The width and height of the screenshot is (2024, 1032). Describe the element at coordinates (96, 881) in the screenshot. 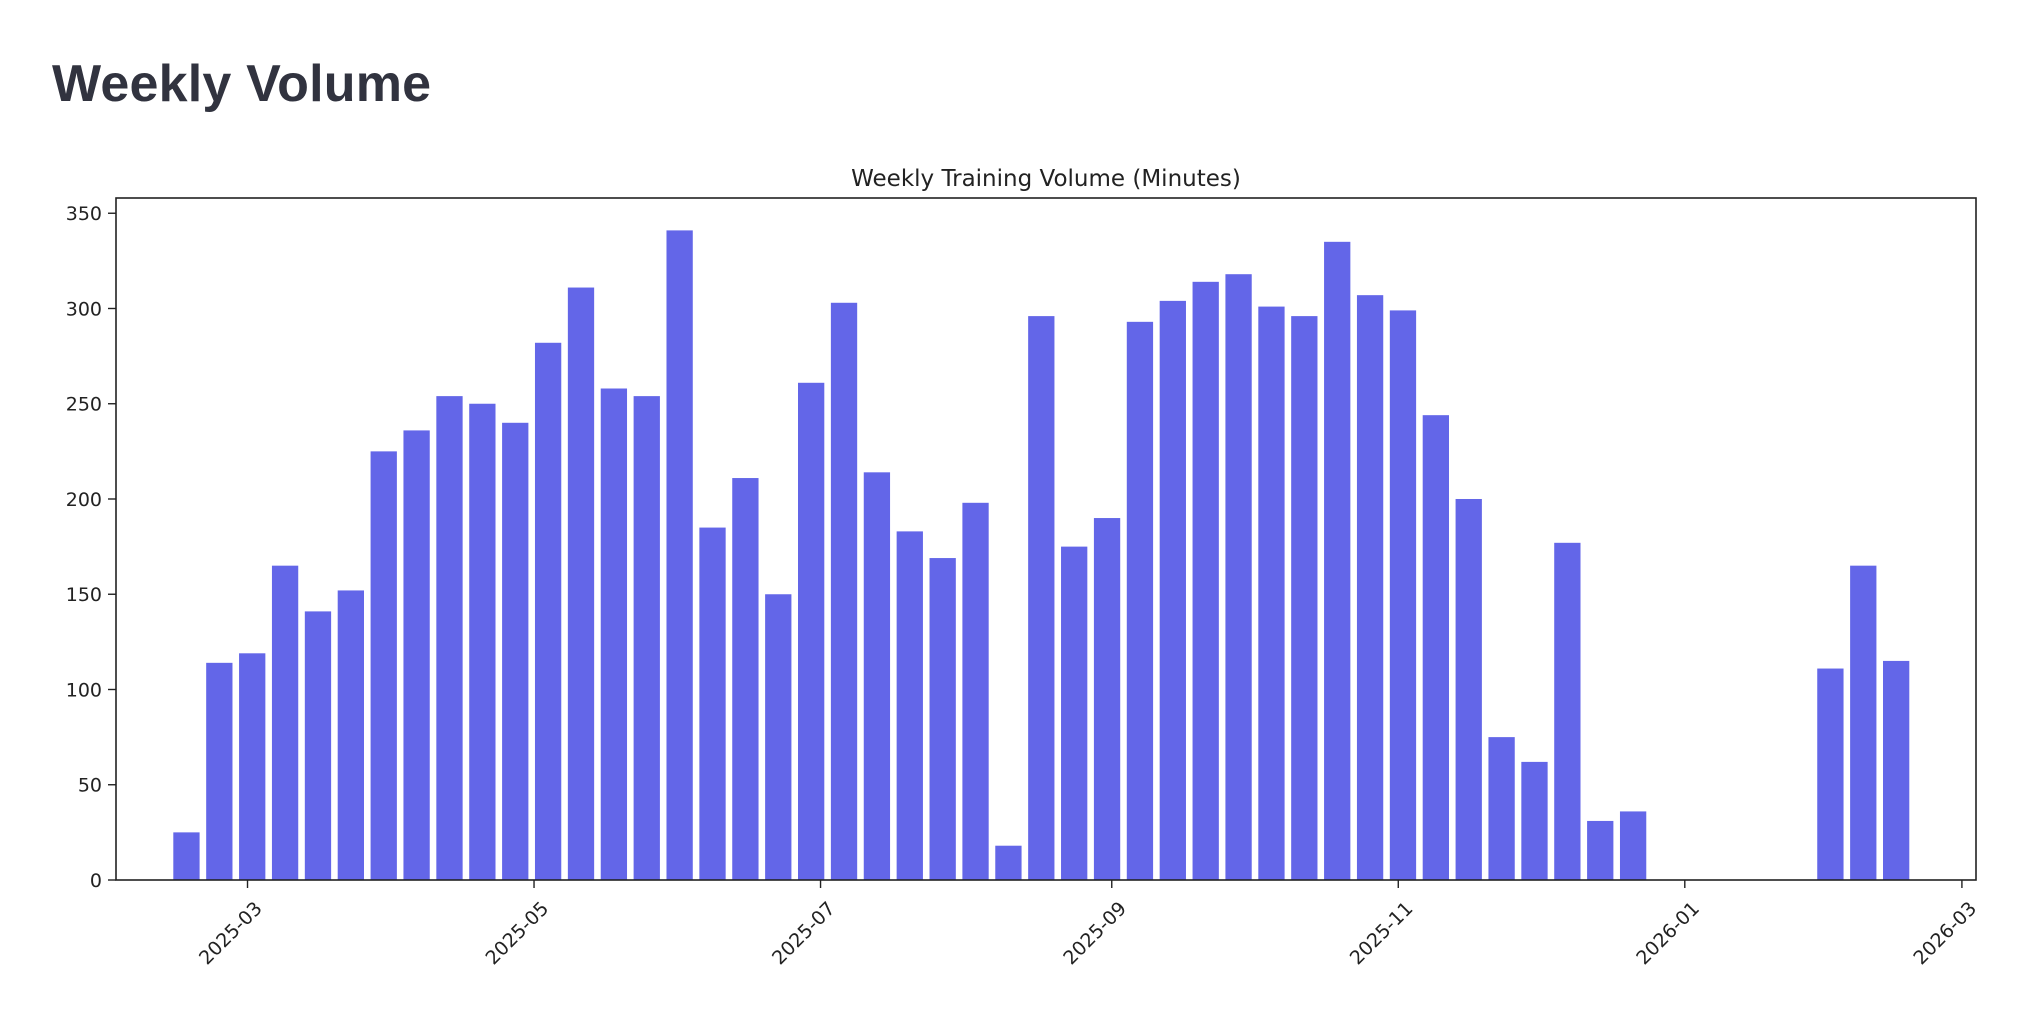

I see `y-tick-label: 0` at that location.